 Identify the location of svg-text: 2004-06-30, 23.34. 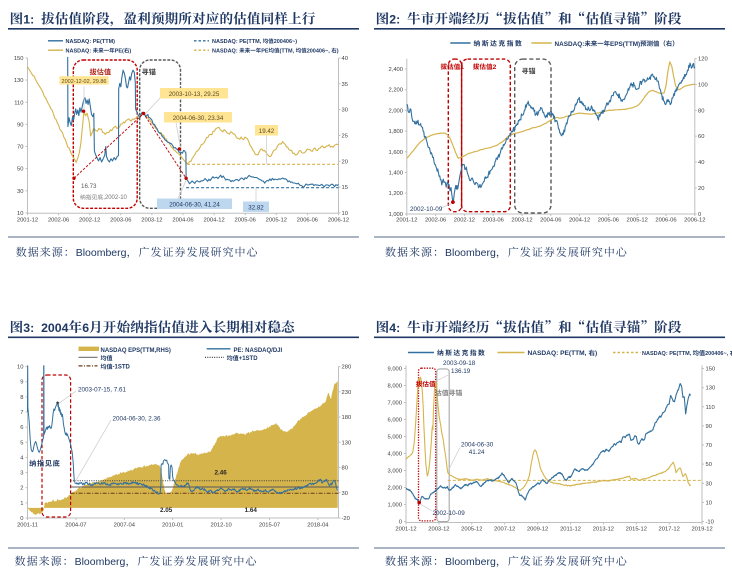
(198, 118).